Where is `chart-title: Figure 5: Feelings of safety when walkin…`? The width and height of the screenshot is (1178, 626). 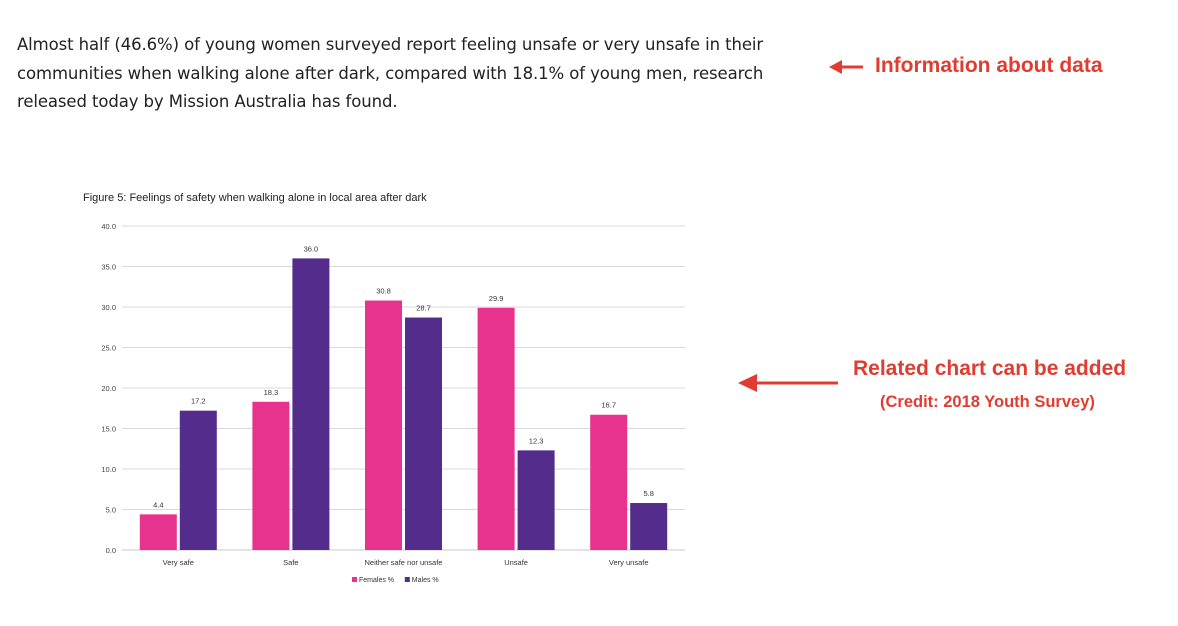 chart-title: Figure 5: Feelings of safety when walkin… is located at coordinates (255, 198).